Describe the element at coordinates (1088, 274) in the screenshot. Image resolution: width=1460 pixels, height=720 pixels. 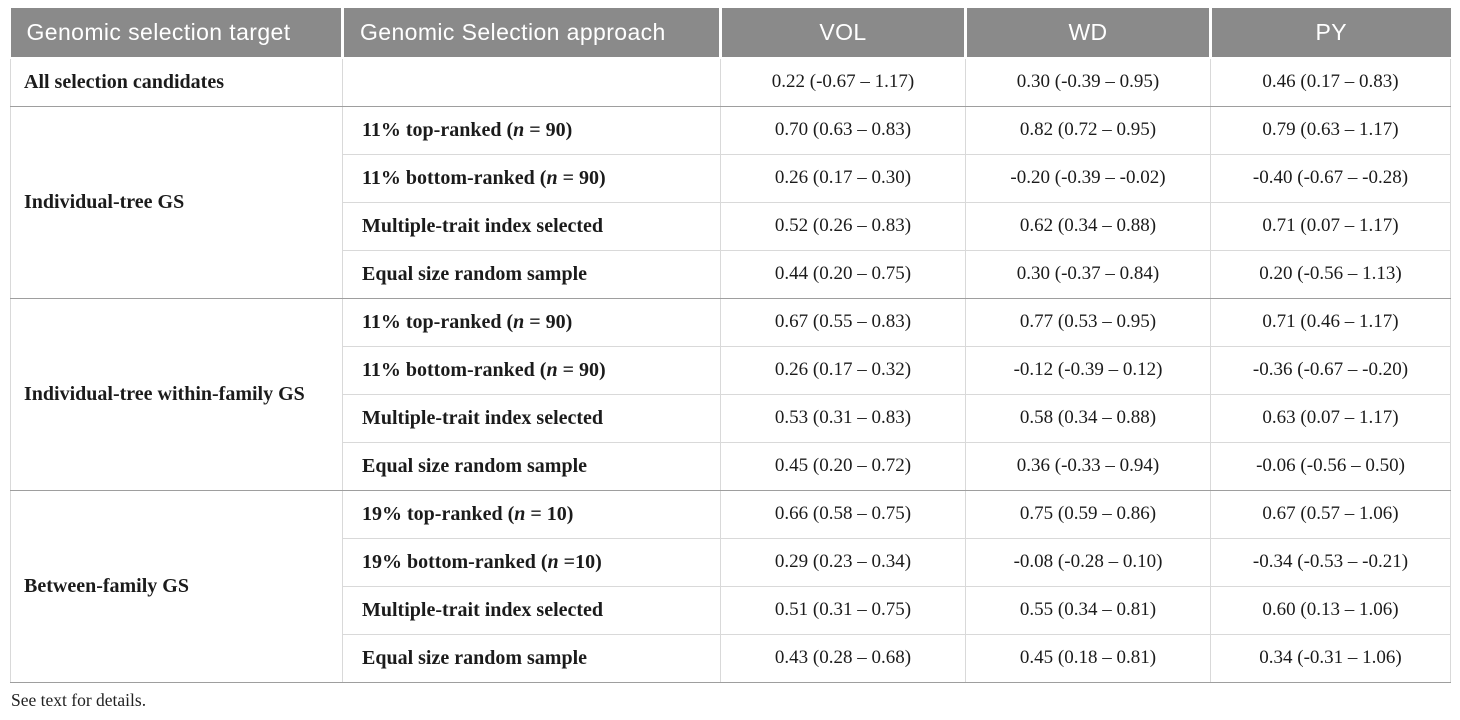
I see `wd-value-cell: 0.30 (-0.37 – 0.84)` at that location.